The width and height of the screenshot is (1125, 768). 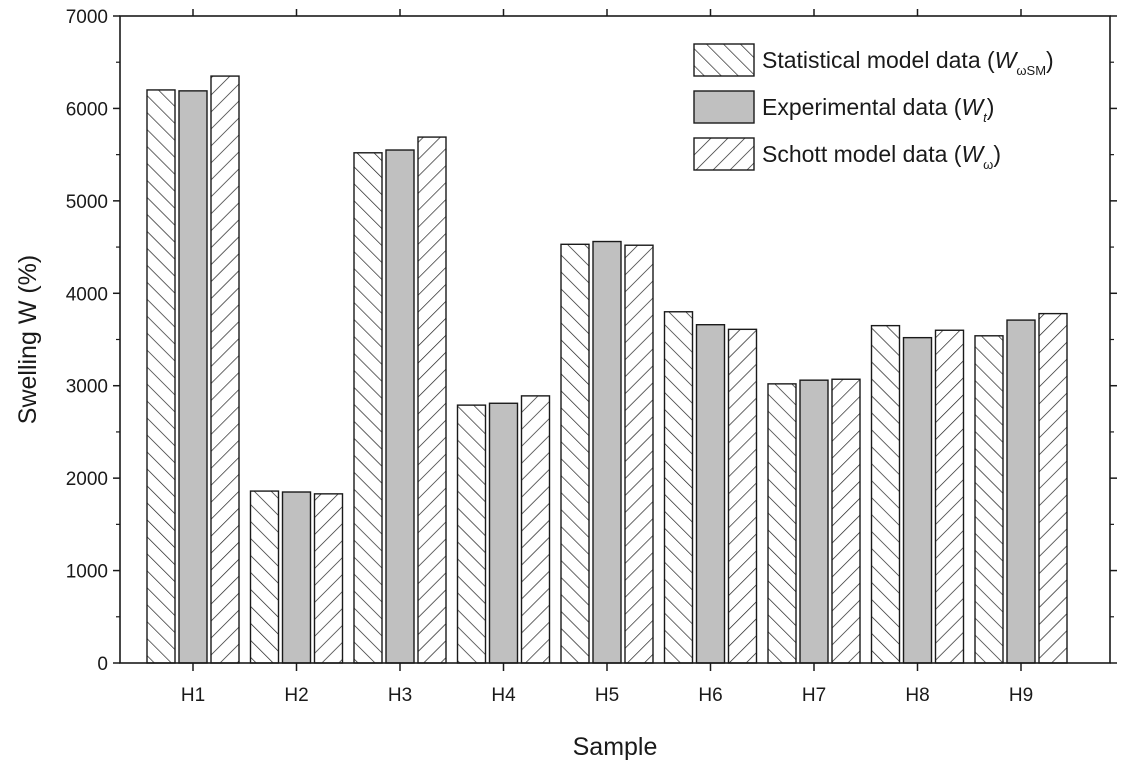 I want to click on bar-schott-h7, so click(x=846, y=521).